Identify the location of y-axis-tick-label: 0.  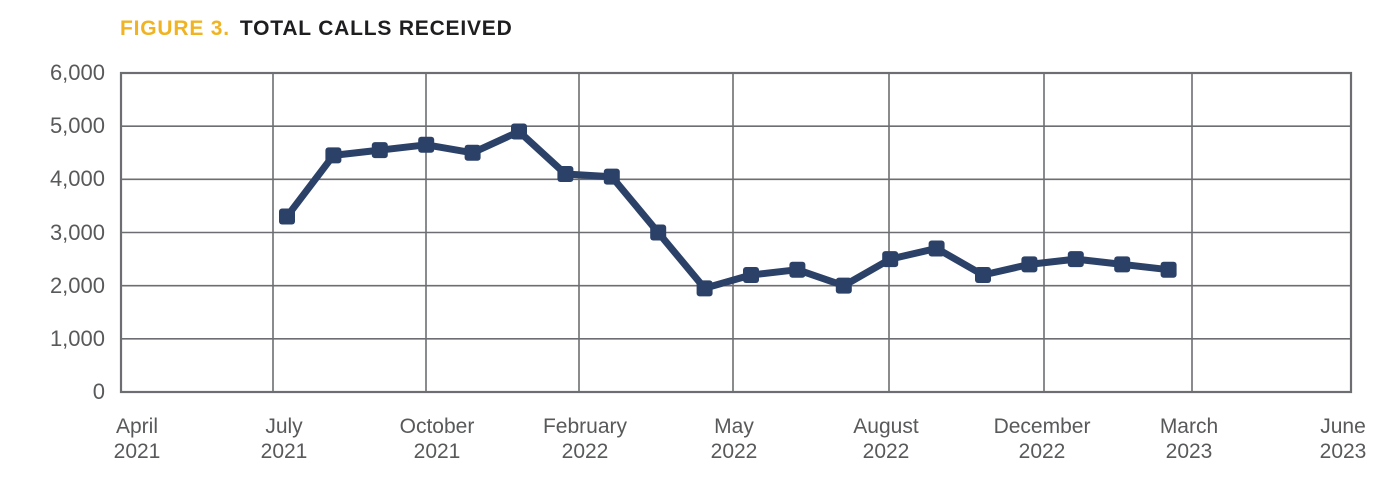
(98, 391).